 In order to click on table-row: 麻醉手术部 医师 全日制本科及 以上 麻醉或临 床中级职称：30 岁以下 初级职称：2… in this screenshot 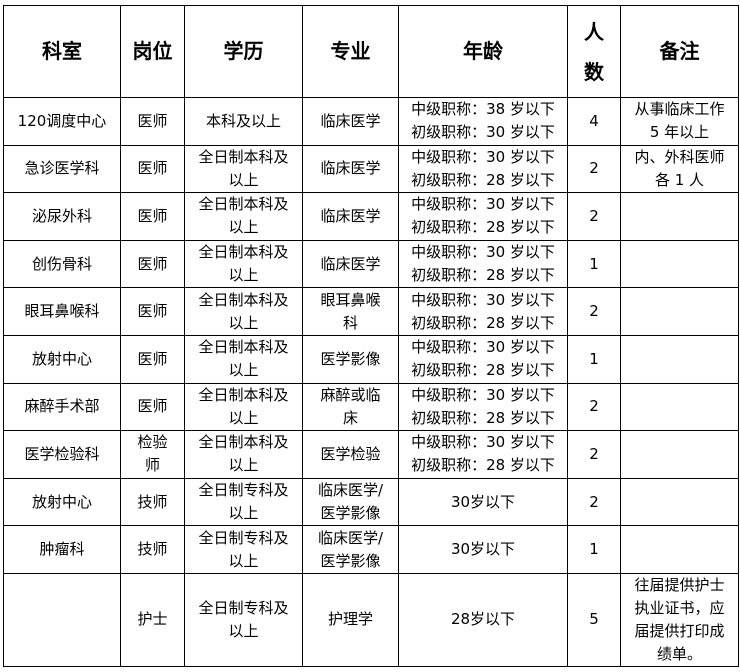, I will do `click(371, 407)`.